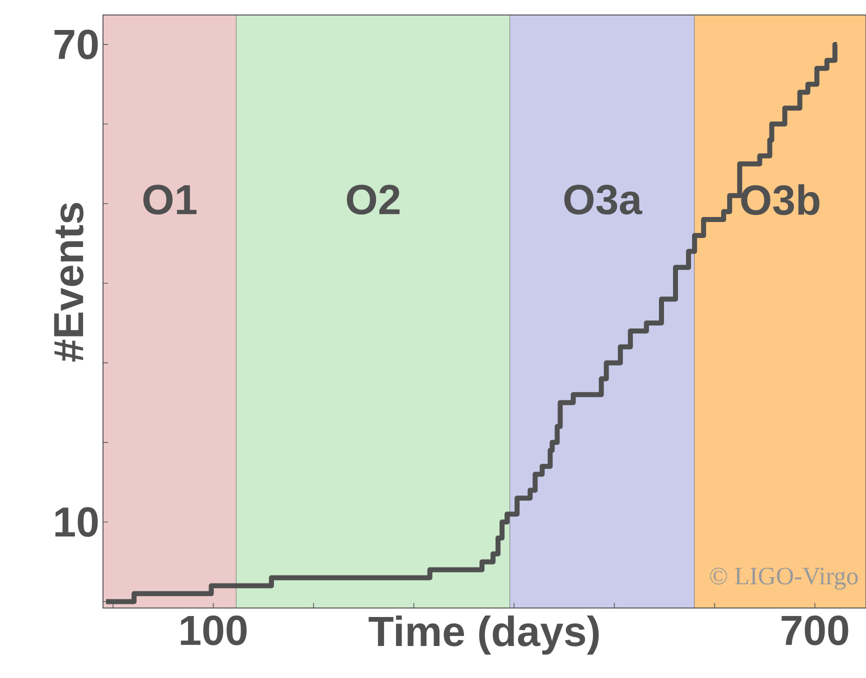 The image size is (866, 678). What do you see at coordinates (780, 200) in the screenshot?
I see `band-label: O3b` at bounding box center [780, 200].